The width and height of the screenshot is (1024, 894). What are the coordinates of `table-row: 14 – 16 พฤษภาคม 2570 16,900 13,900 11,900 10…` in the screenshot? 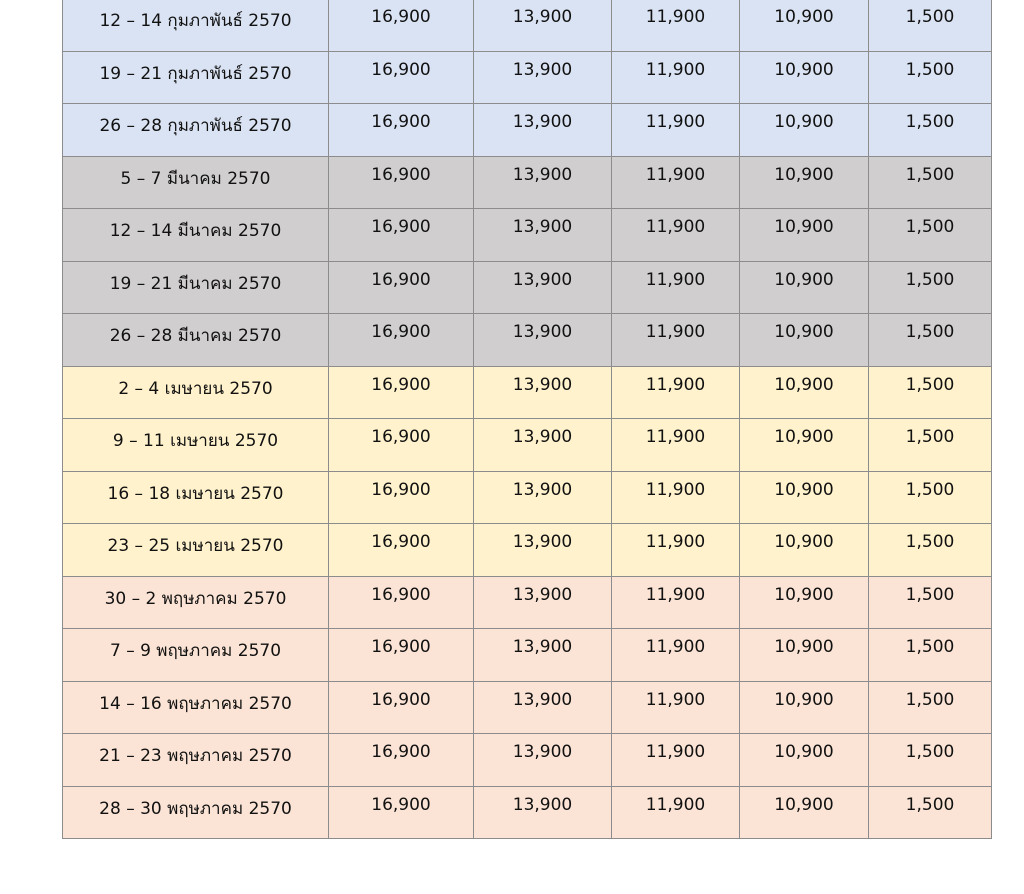 It's located at (527, 707).